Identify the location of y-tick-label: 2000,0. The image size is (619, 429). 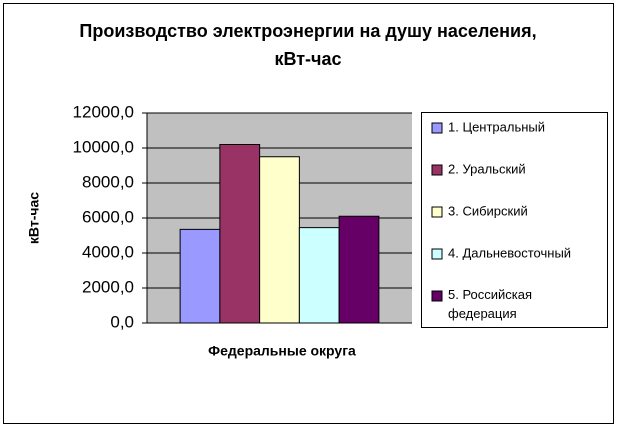
(108, 286).